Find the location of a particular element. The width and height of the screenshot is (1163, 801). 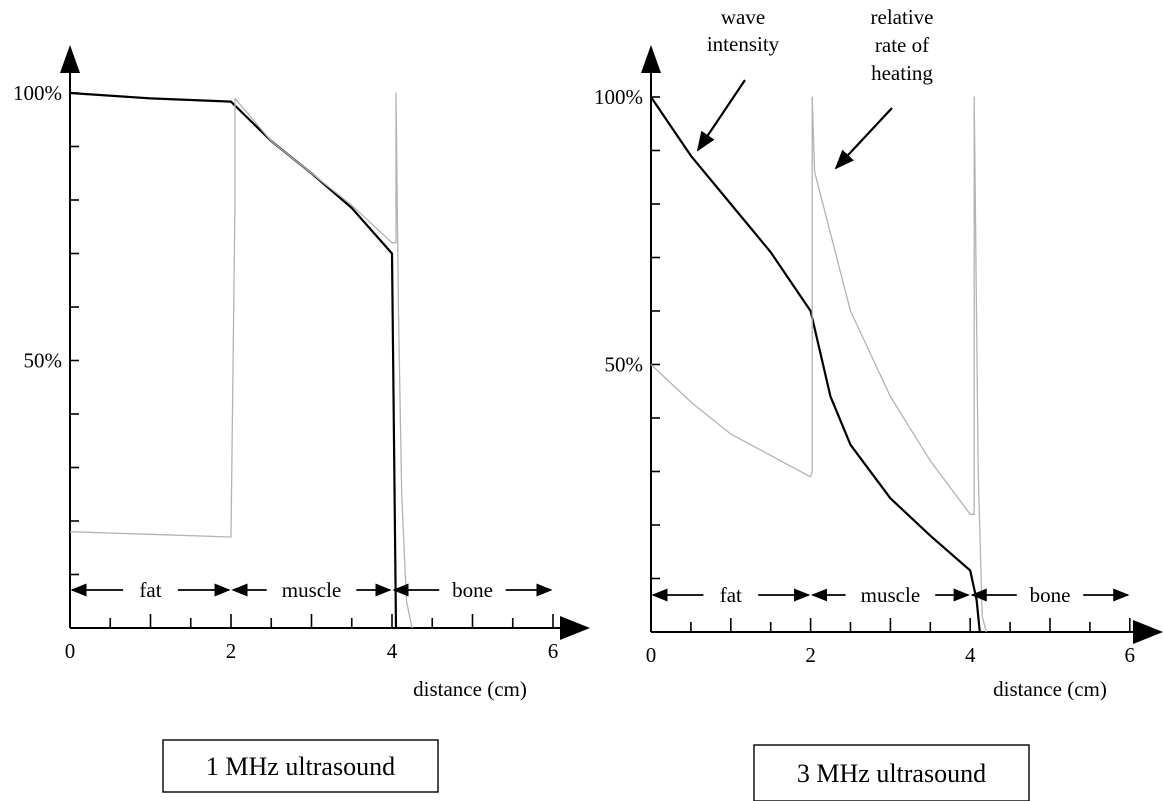

annotation-line: heating is located at coordinates (902, 73).